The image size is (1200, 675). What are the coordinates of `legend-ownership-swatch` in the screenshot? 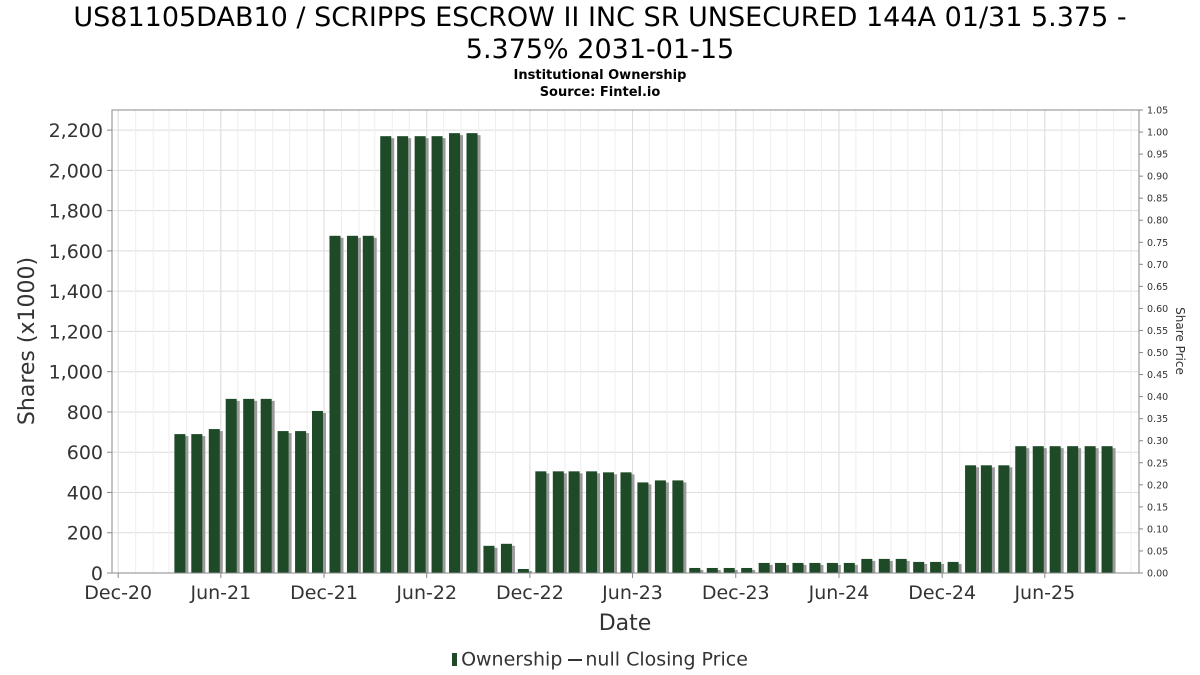 It's located at (455, 659).